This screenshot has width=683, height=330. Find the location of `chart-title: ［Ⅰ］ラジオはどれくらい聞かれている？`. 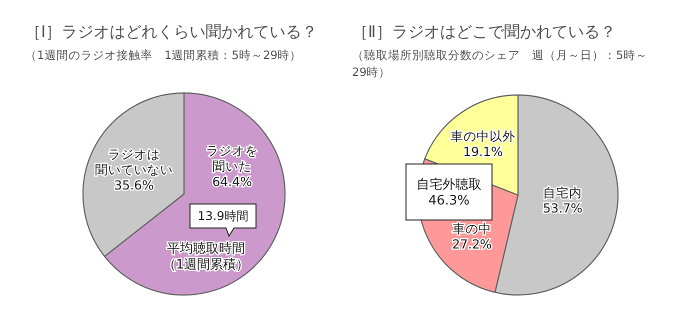

chart-title: ［Ⅰ］ラジオはどれくらい聞かれている？ is located at coordinates (171, 32).